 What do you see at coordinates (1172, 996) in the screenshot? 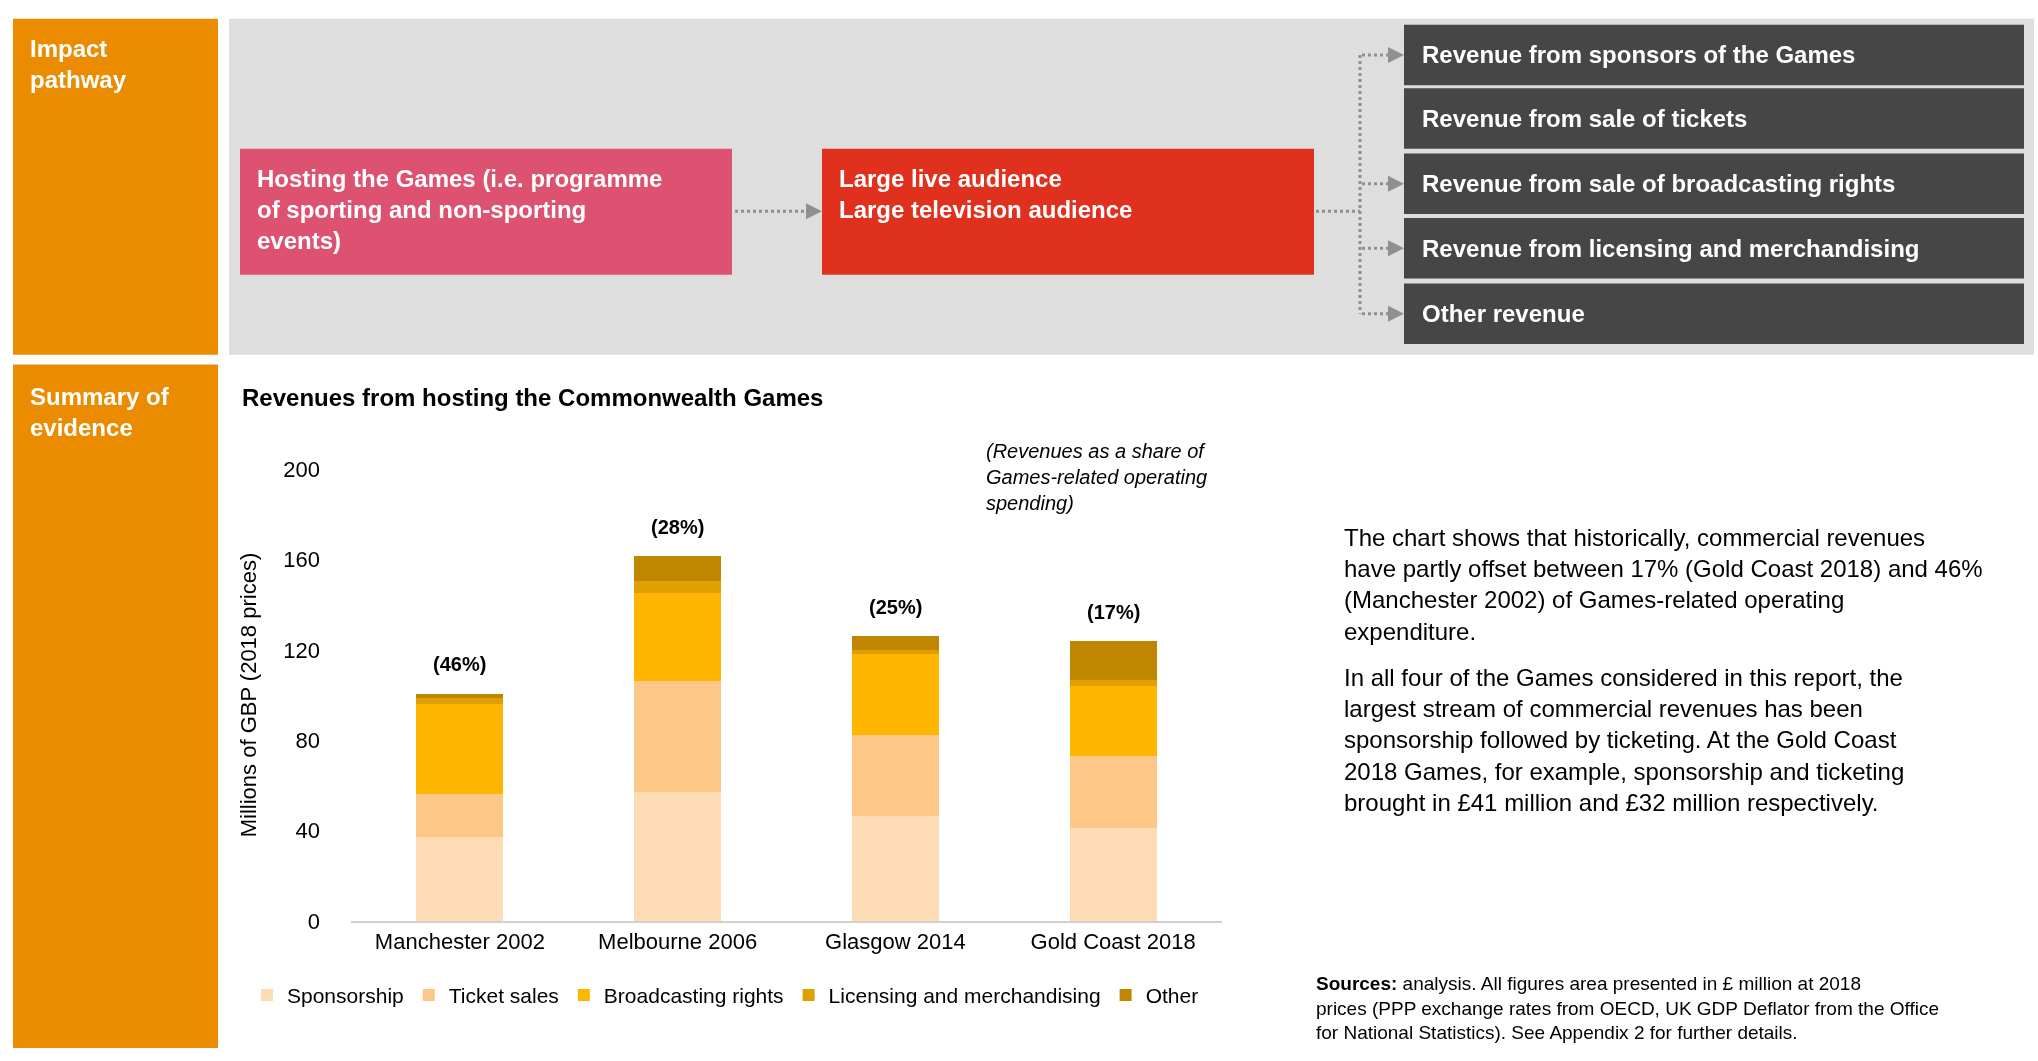
I see `legend-label: Other` at bounding box center [1172, 996].